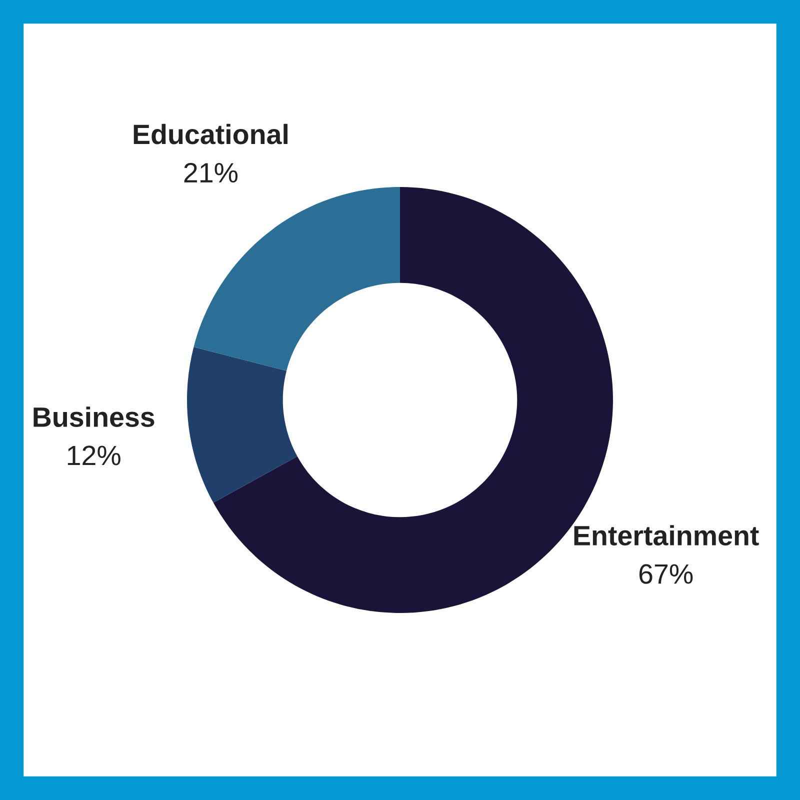 The width and height of the screenshot is (800, 800). I want to click on slice-label: Business, so click(94, 416).